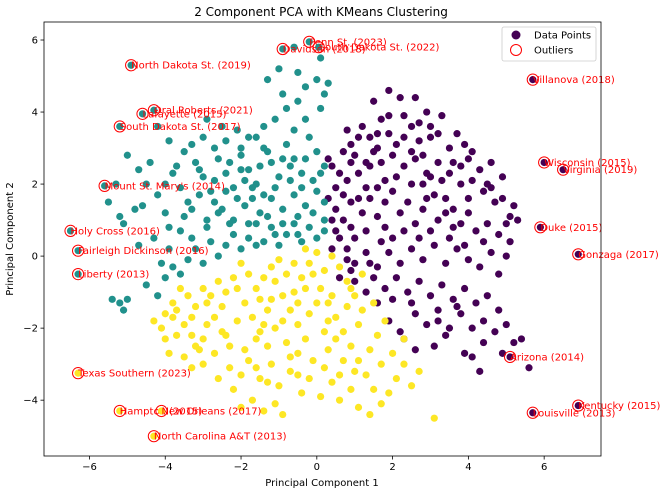  I want to click on x-tick-label: −2, so click(241, 467).